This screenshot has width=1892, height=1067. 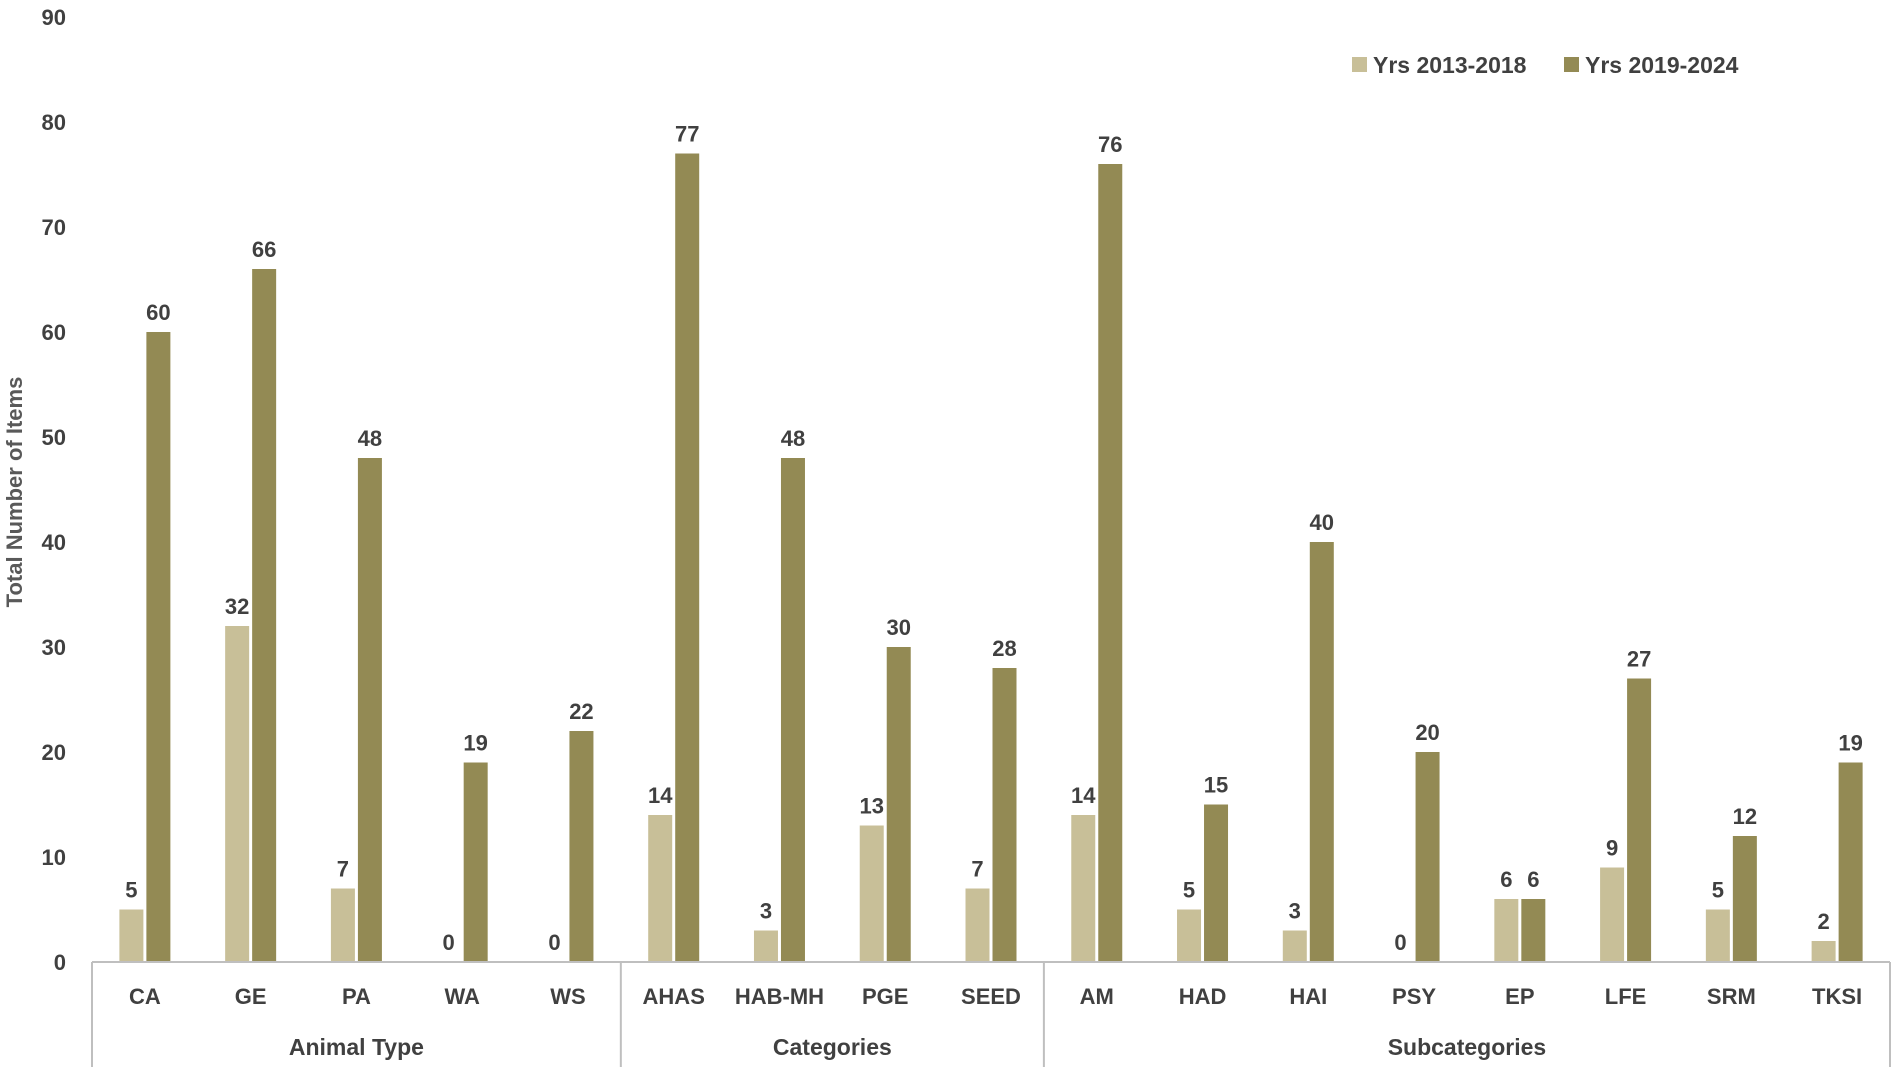 What do you see at coordinates (991, 996) in the screenshot?
I see `x-category-label: SEED` at bounding box center [991, 996].